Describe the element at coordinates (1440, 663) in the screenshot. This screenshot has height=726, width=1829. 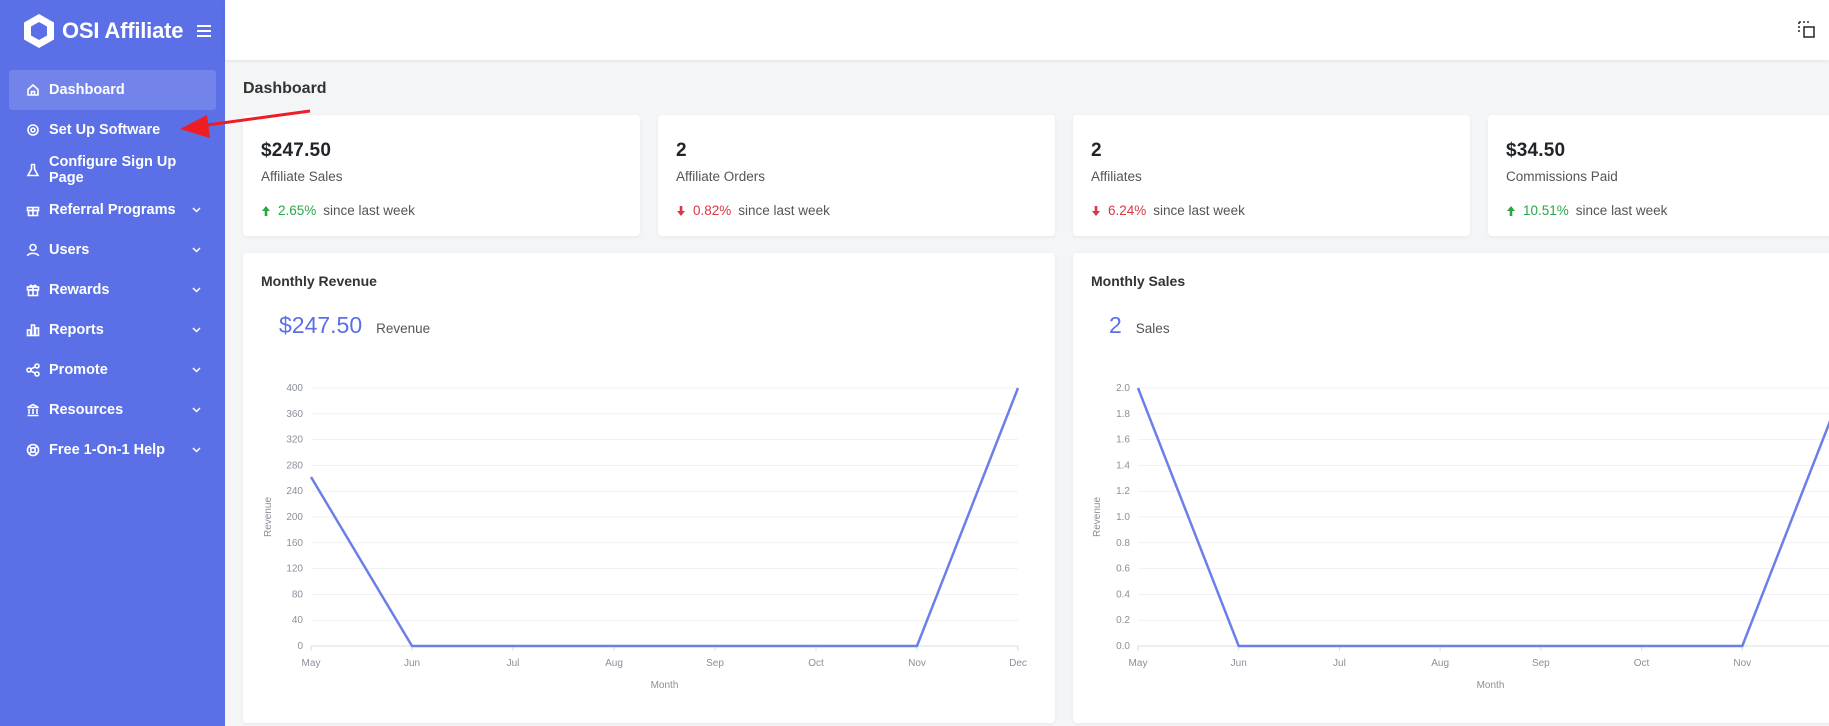
I see `x-tick-label: Aug` at that location.